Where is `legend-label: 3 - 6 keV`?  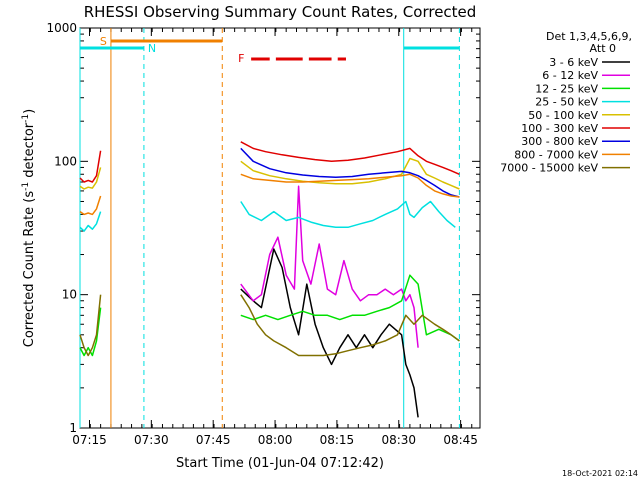
legend-label: 3 - 6 keV is located at coordinates (573, 62).